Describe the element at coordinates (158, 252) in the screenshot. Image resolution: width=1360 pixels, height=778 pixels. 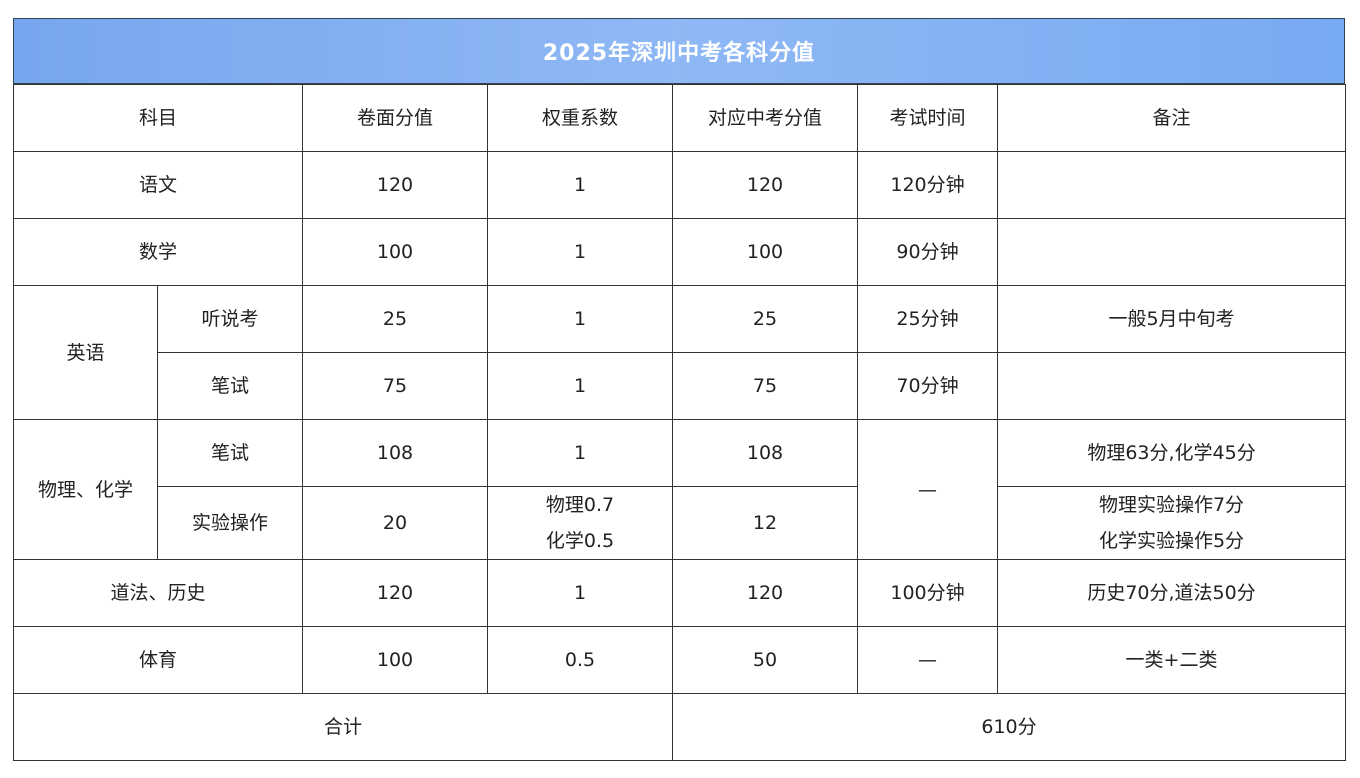
I see `subject-cell: 数学` at that location.